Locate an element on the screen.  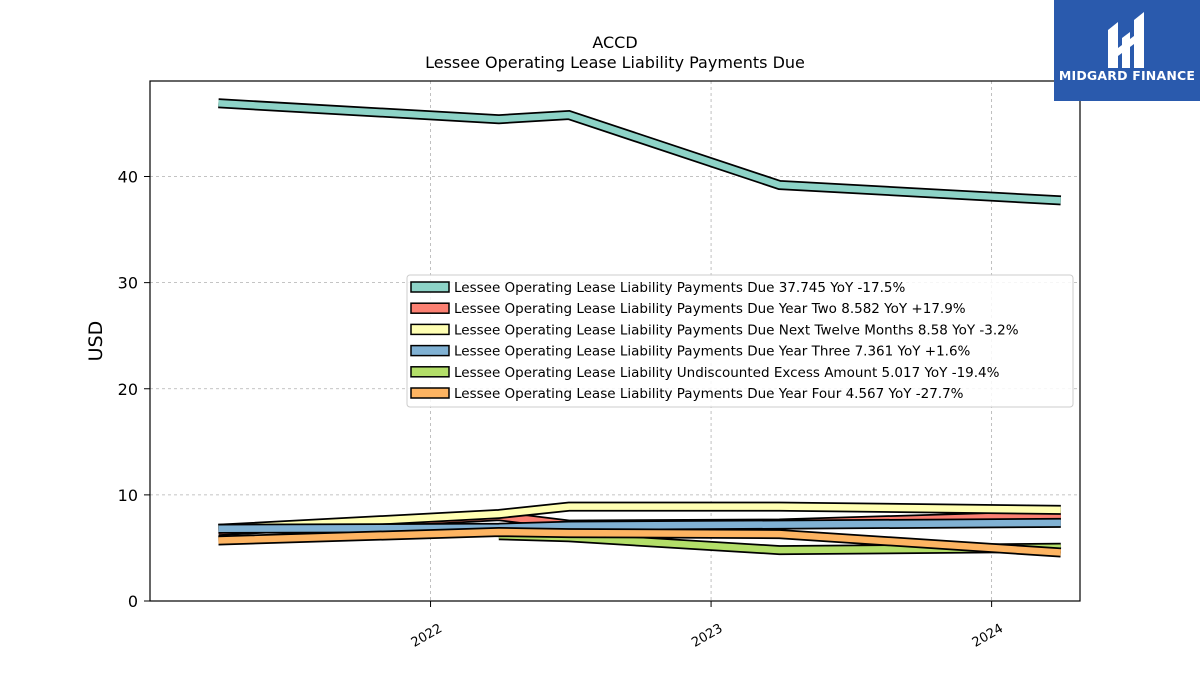
chart-title: ACCD is located at coordinates (614, 42).